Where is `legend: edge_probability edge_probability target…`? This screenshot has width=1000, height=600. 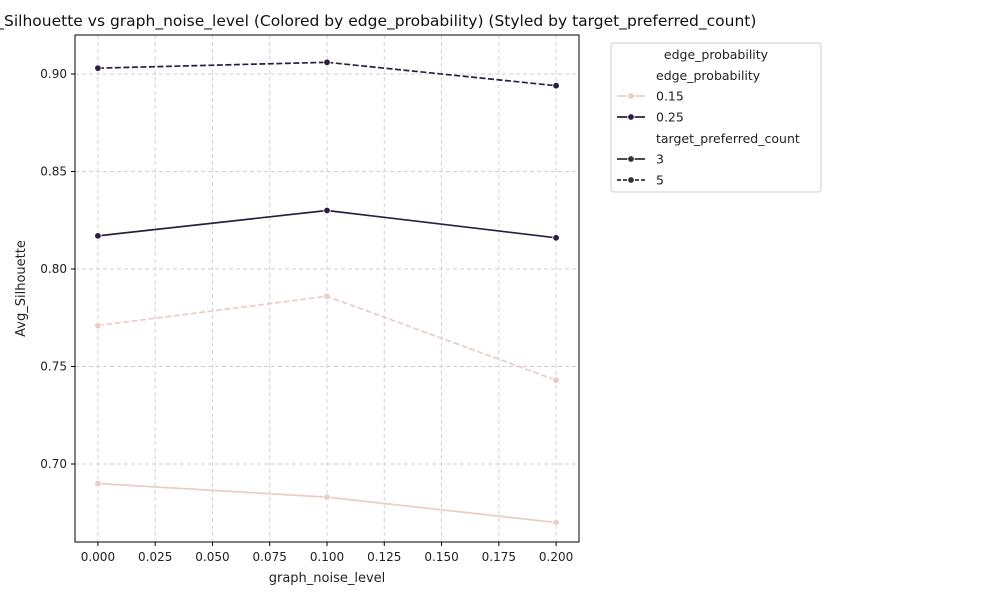
legend: edge_probability edge_probability target… is located at coordinates (716, 117).